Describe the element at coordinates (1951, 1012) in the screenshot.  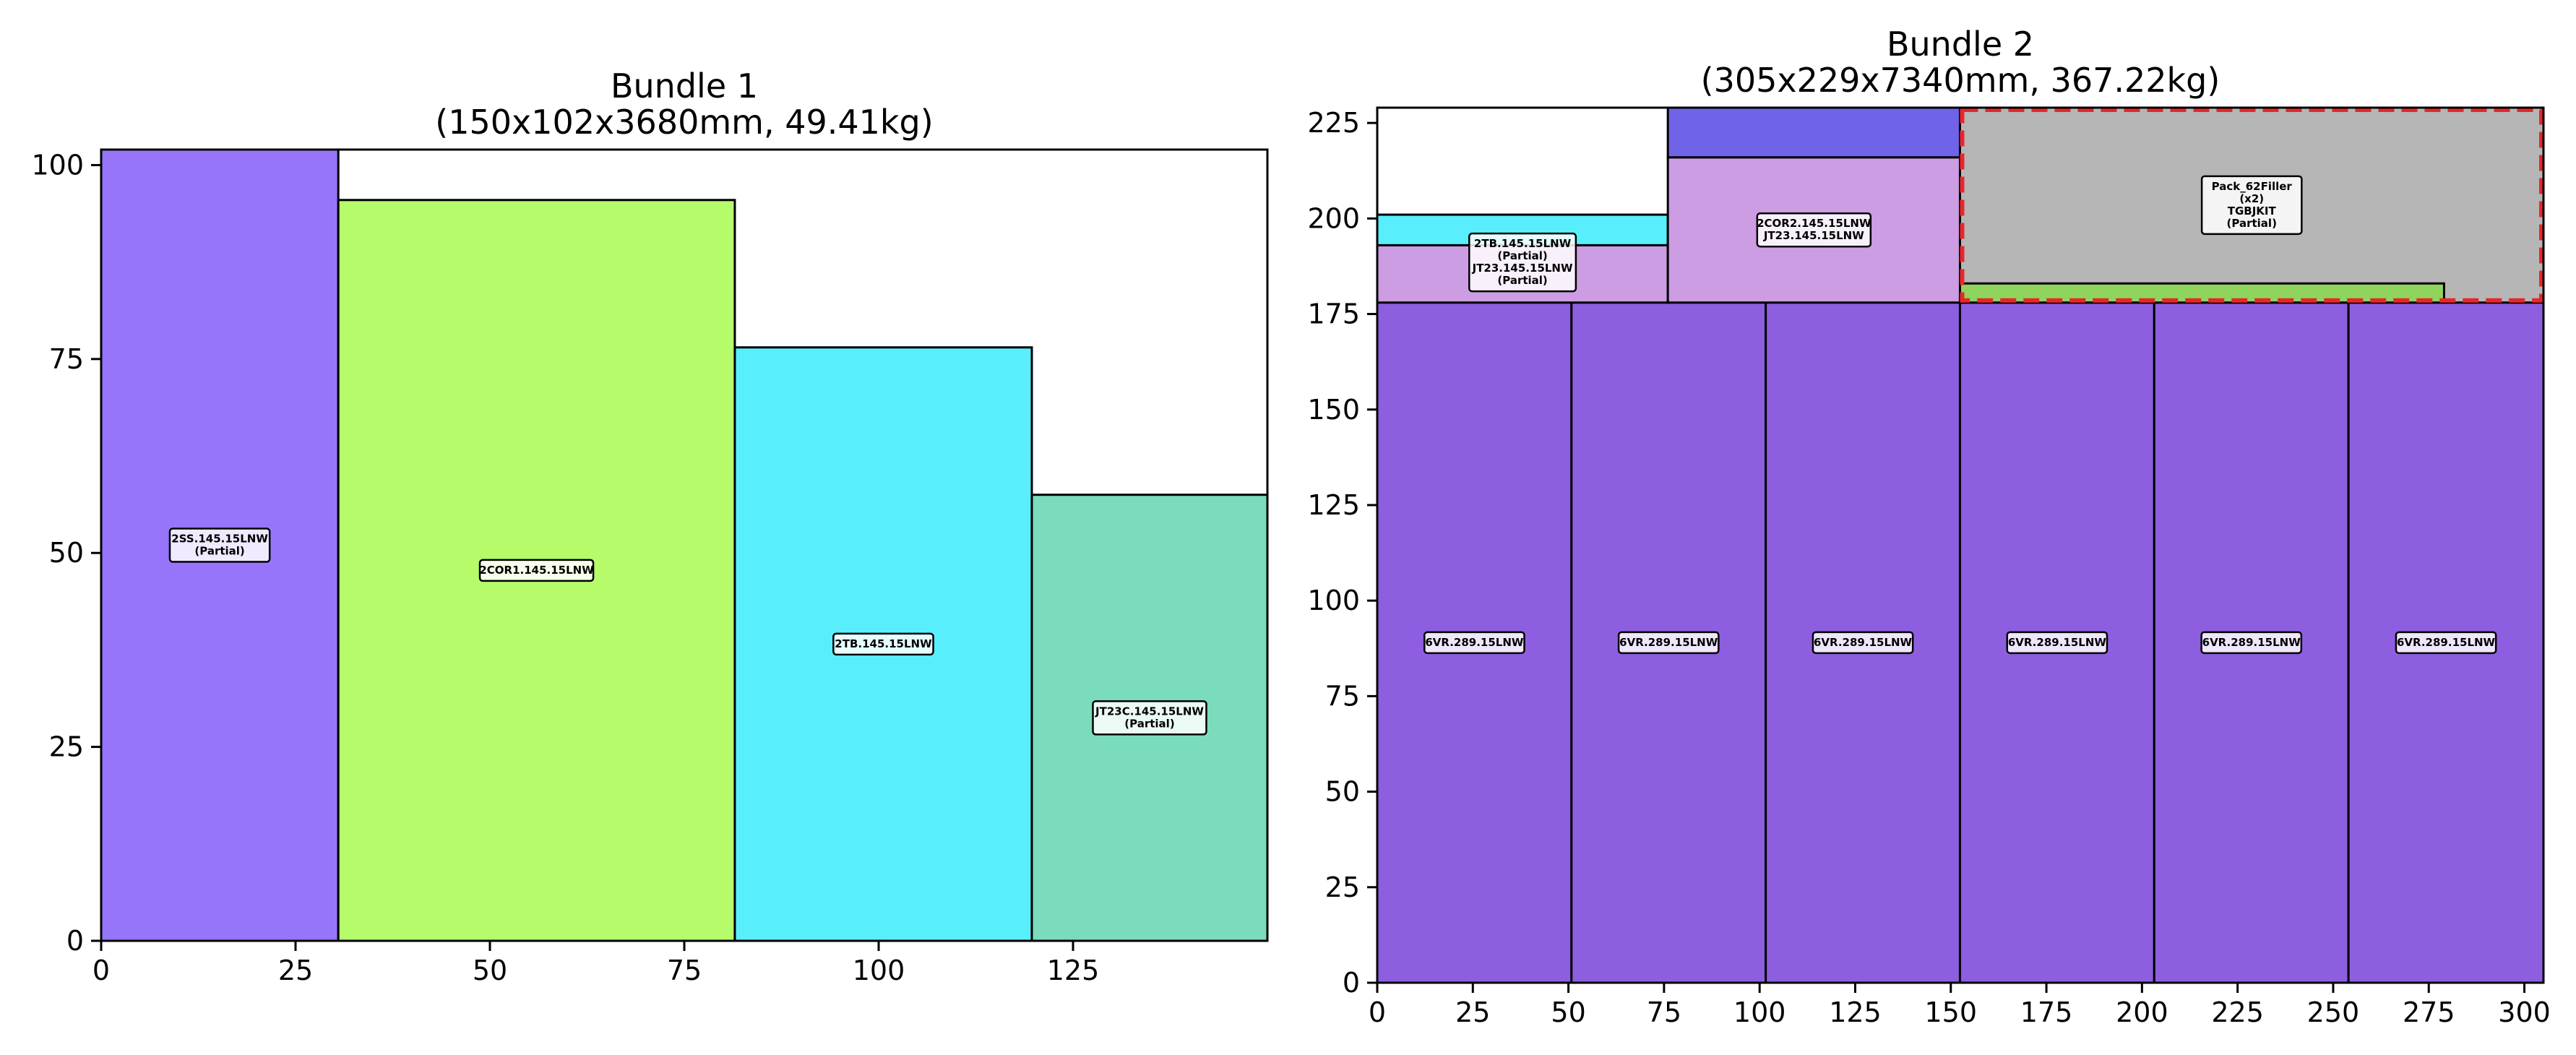
I see `x-tick-label: 150` at that location.